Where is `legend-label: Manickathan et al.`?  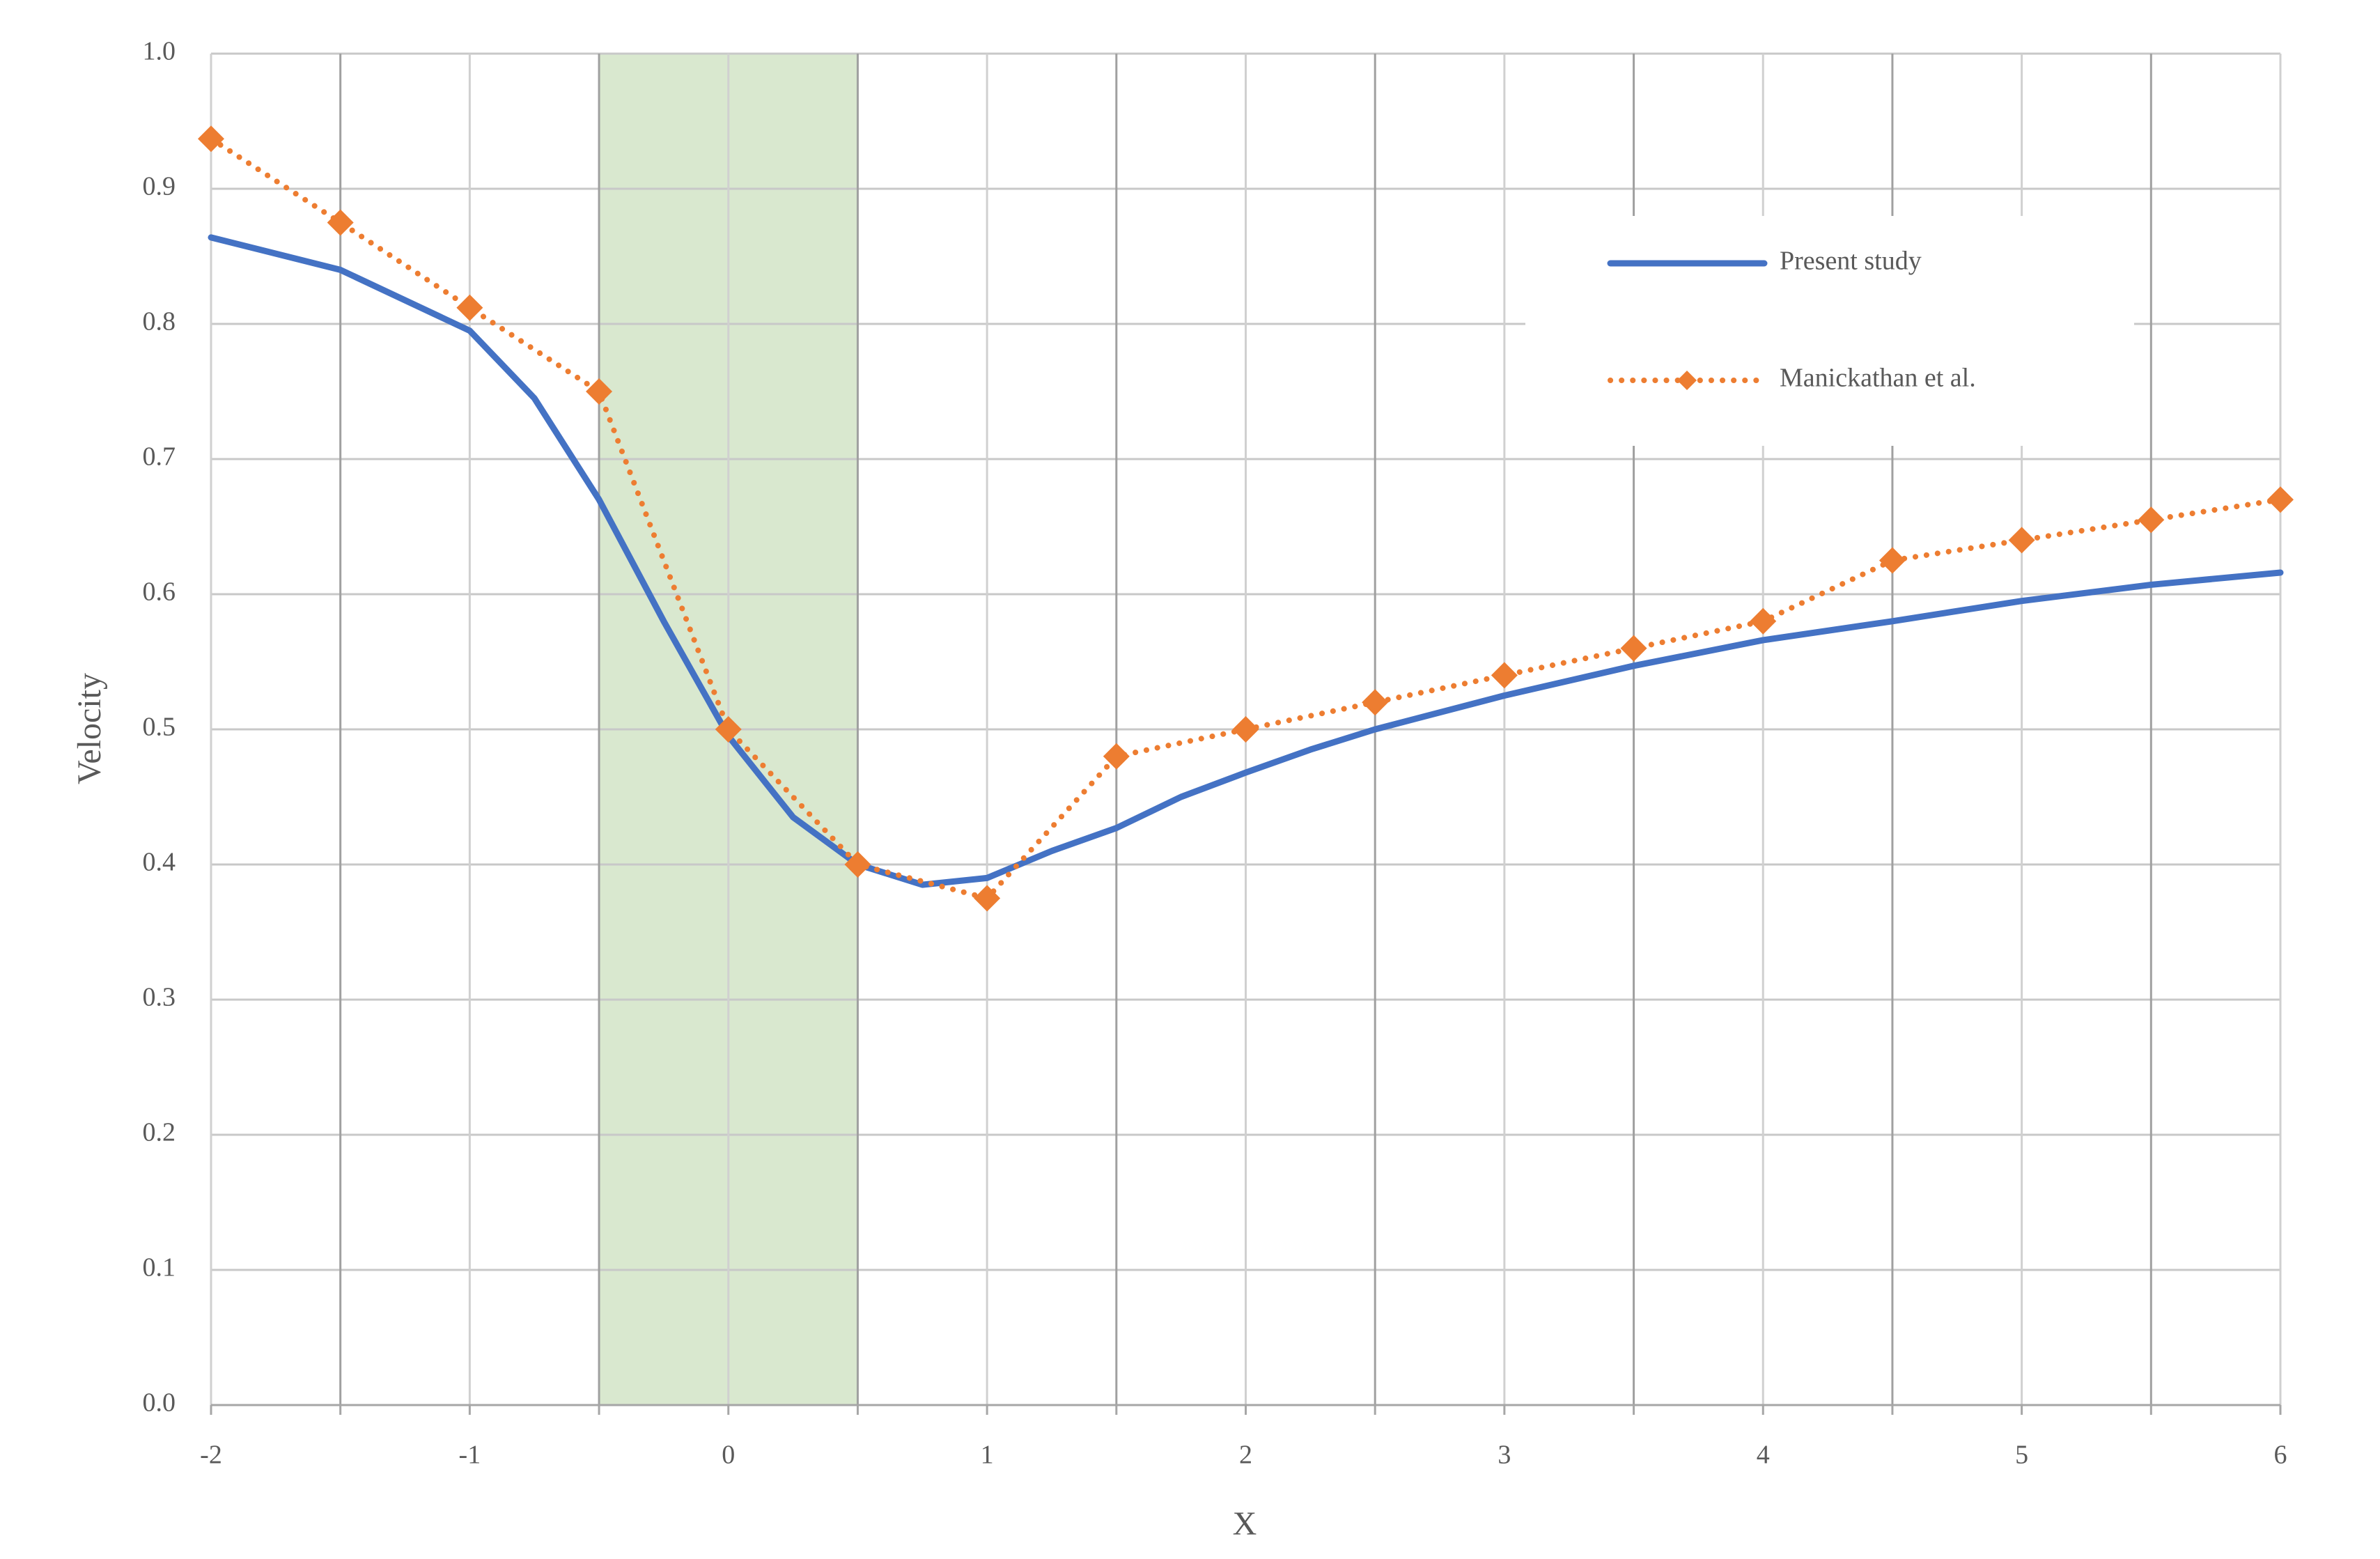
legend-label: Manickathan et al. is located at coordinates (1878, 378).